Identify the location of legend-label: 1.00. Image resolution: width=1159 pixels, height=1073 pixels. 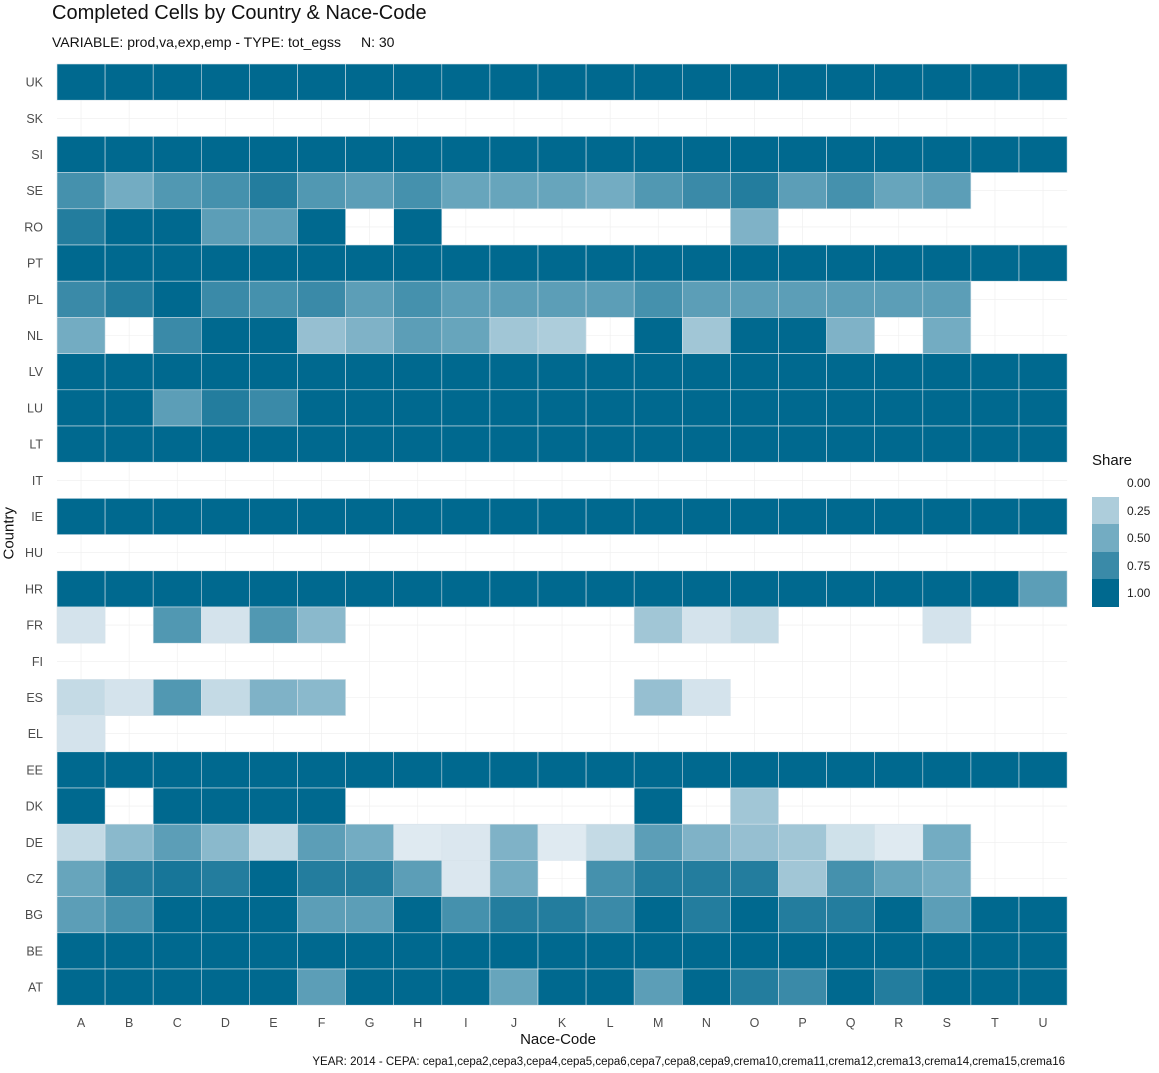
(1139, 593).